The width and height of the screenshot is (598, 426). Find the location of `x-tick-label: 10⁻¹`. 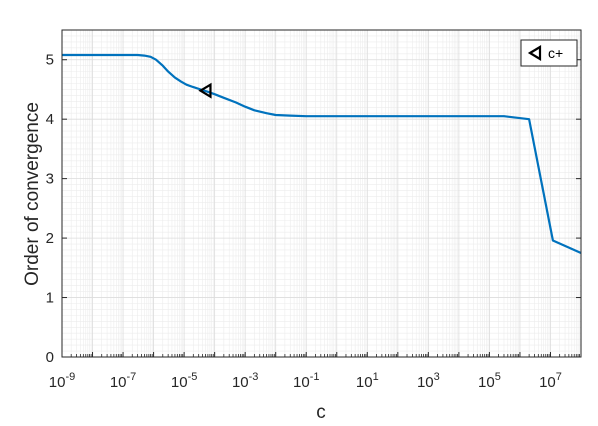

x-tick-label: 10⁻¹ is located at coordinates (306, 381).